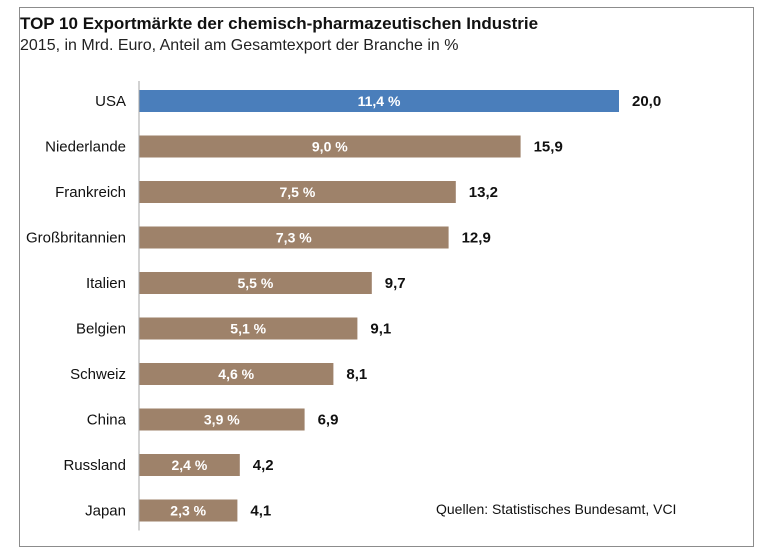 This screenshot has width=760, height=555. Describe the element at coordinates (260, 511) in the screenshot. I see `value-label: 4,1` at that location.